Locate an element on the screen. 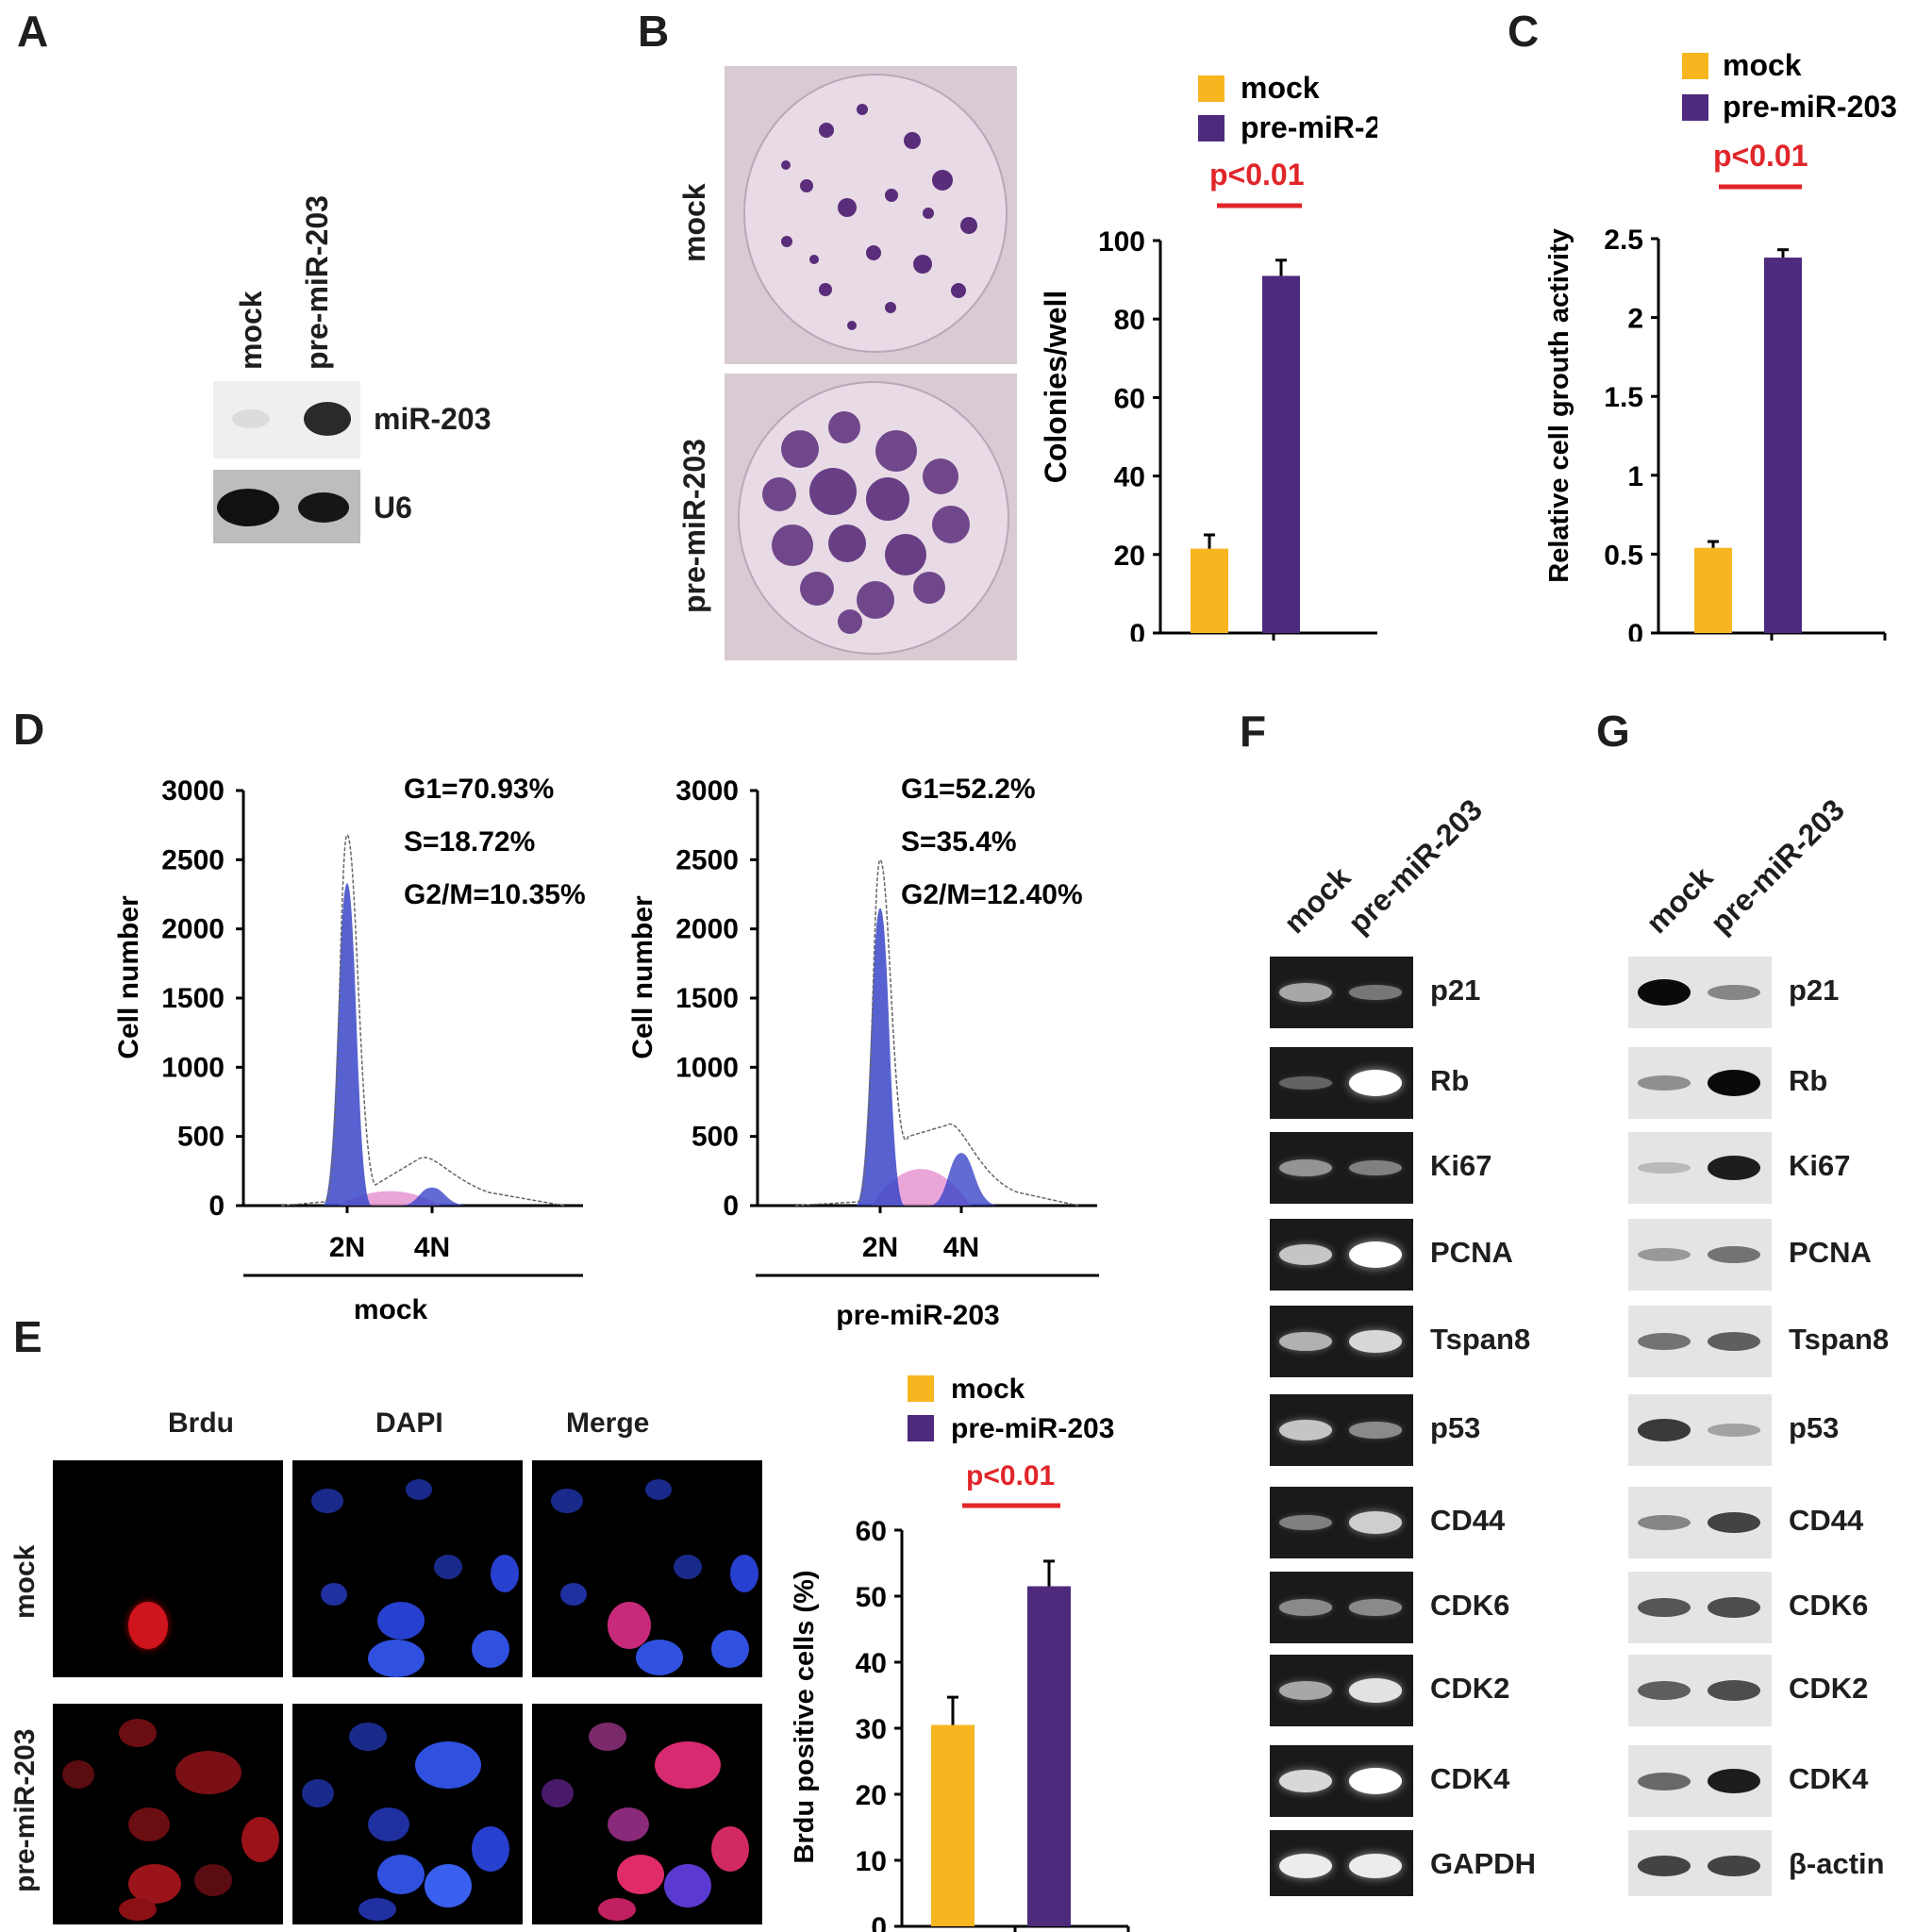 The image size is (1916, 1932). western-blot-ki67 is located at coordinates (1700, 1168).